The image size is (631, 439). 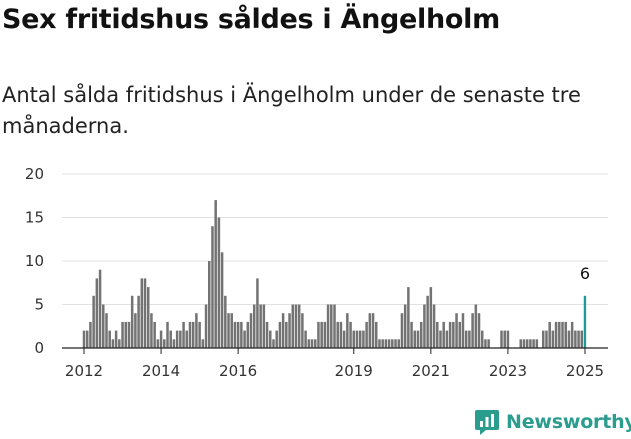 What do you see at coordinates (161, 371) in the screenshot?
I see `x-tick-label: 2014` at bounding box center [161, 371].